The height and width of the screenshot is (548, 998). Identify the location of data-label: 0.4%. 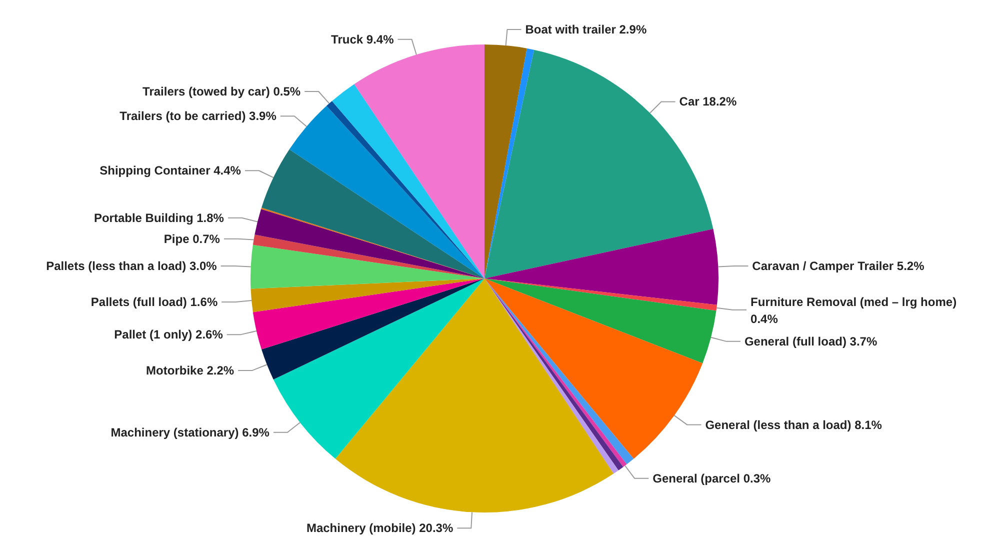
(764, 319).